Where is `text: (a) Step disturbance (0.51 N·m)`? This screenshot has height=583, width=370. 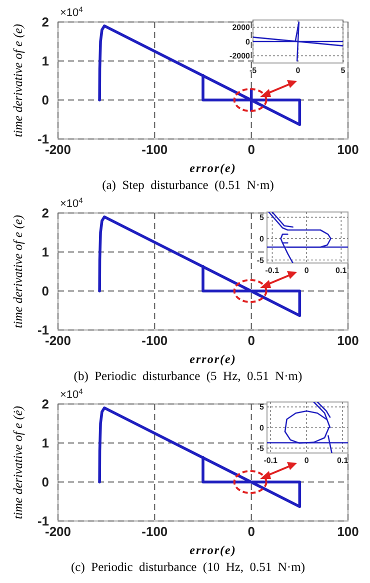 text: (a) Step disturbance (0.51 N·m) is located at coordinates (188, 185).